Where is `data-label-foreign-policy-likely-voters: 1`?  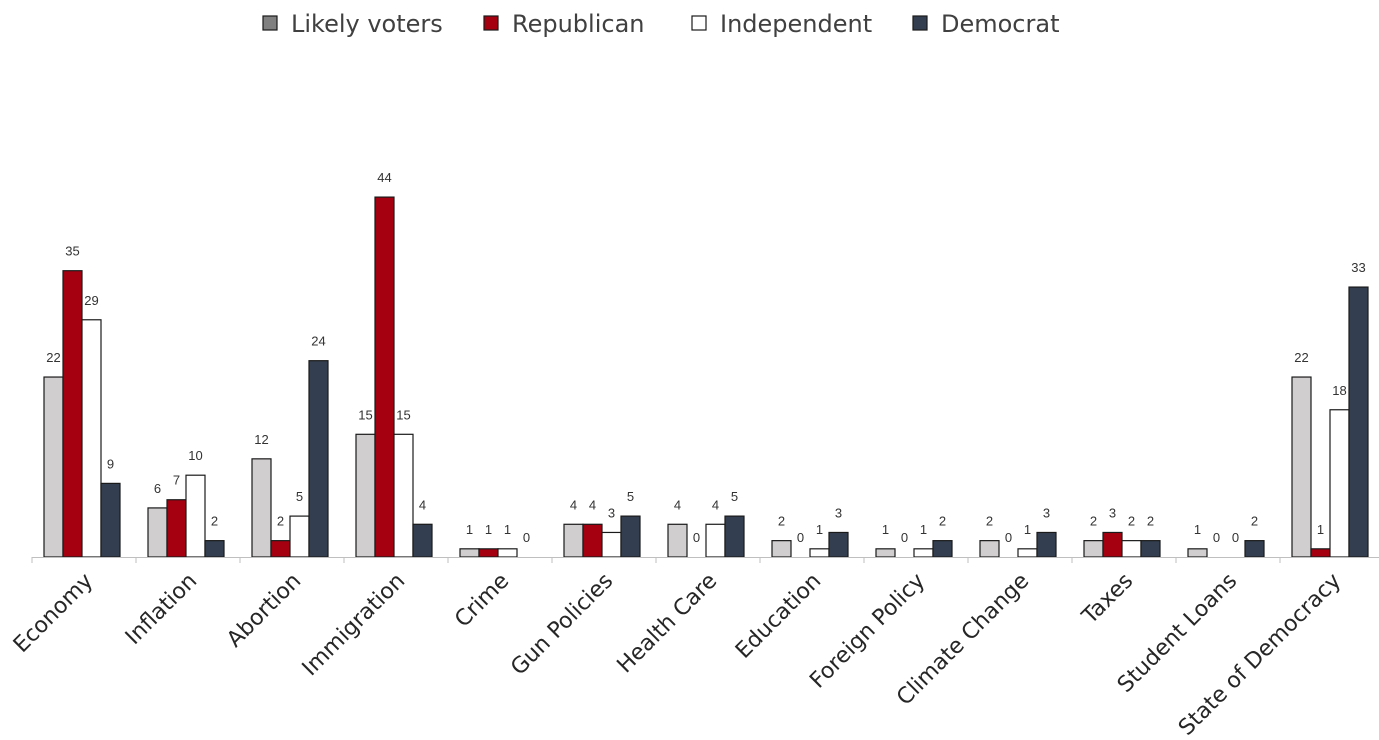 data-label-foreign-policy-likely-voters: 1 is located at coordinates (885, 529).